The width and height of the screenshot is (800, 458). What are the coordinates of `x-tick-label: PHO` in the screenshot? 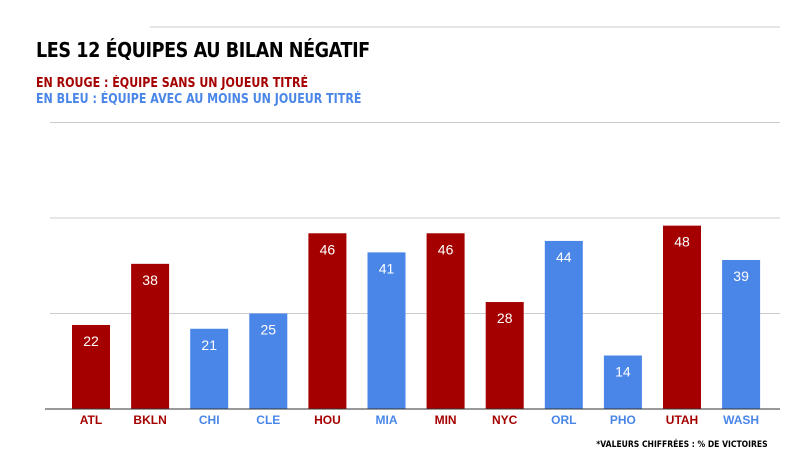 It's located at (623, 420).